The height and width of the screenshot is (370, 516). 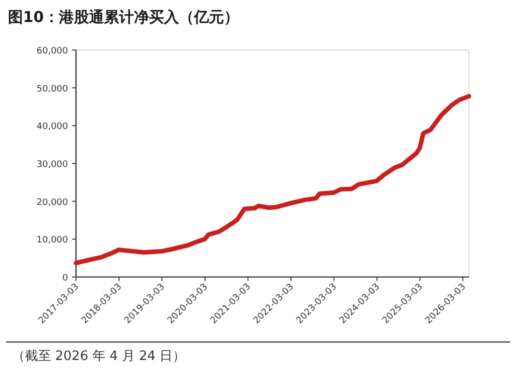 What do you see at coordinates (99, 356) in the screenshot?
I see `text: （截至 2026 年 4 月 24 日）` at bounding box center [99, 356].